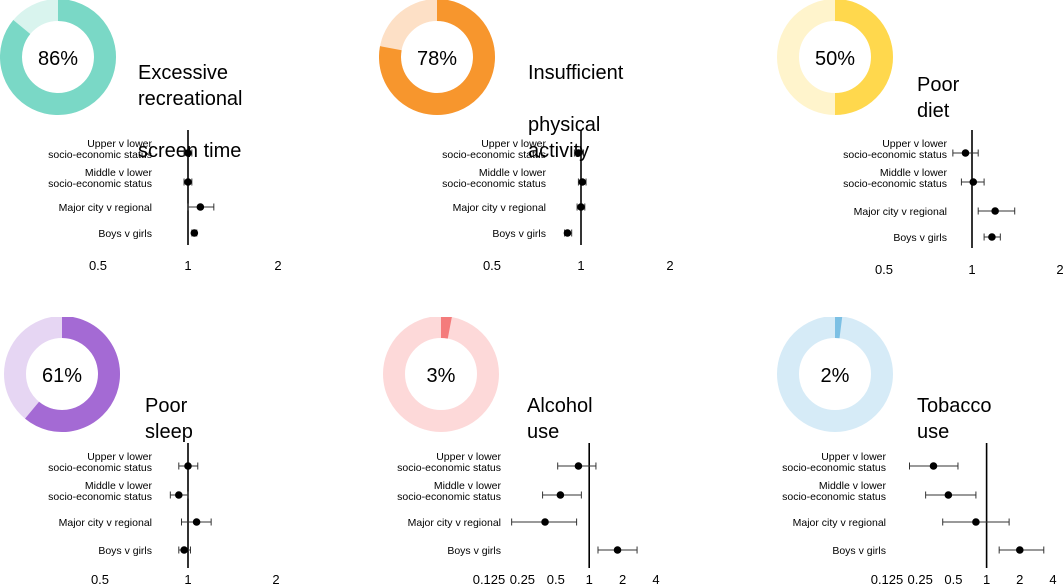 The image size is (1064, 585). I want to click on percent-label: 2%, so click(835, 376).